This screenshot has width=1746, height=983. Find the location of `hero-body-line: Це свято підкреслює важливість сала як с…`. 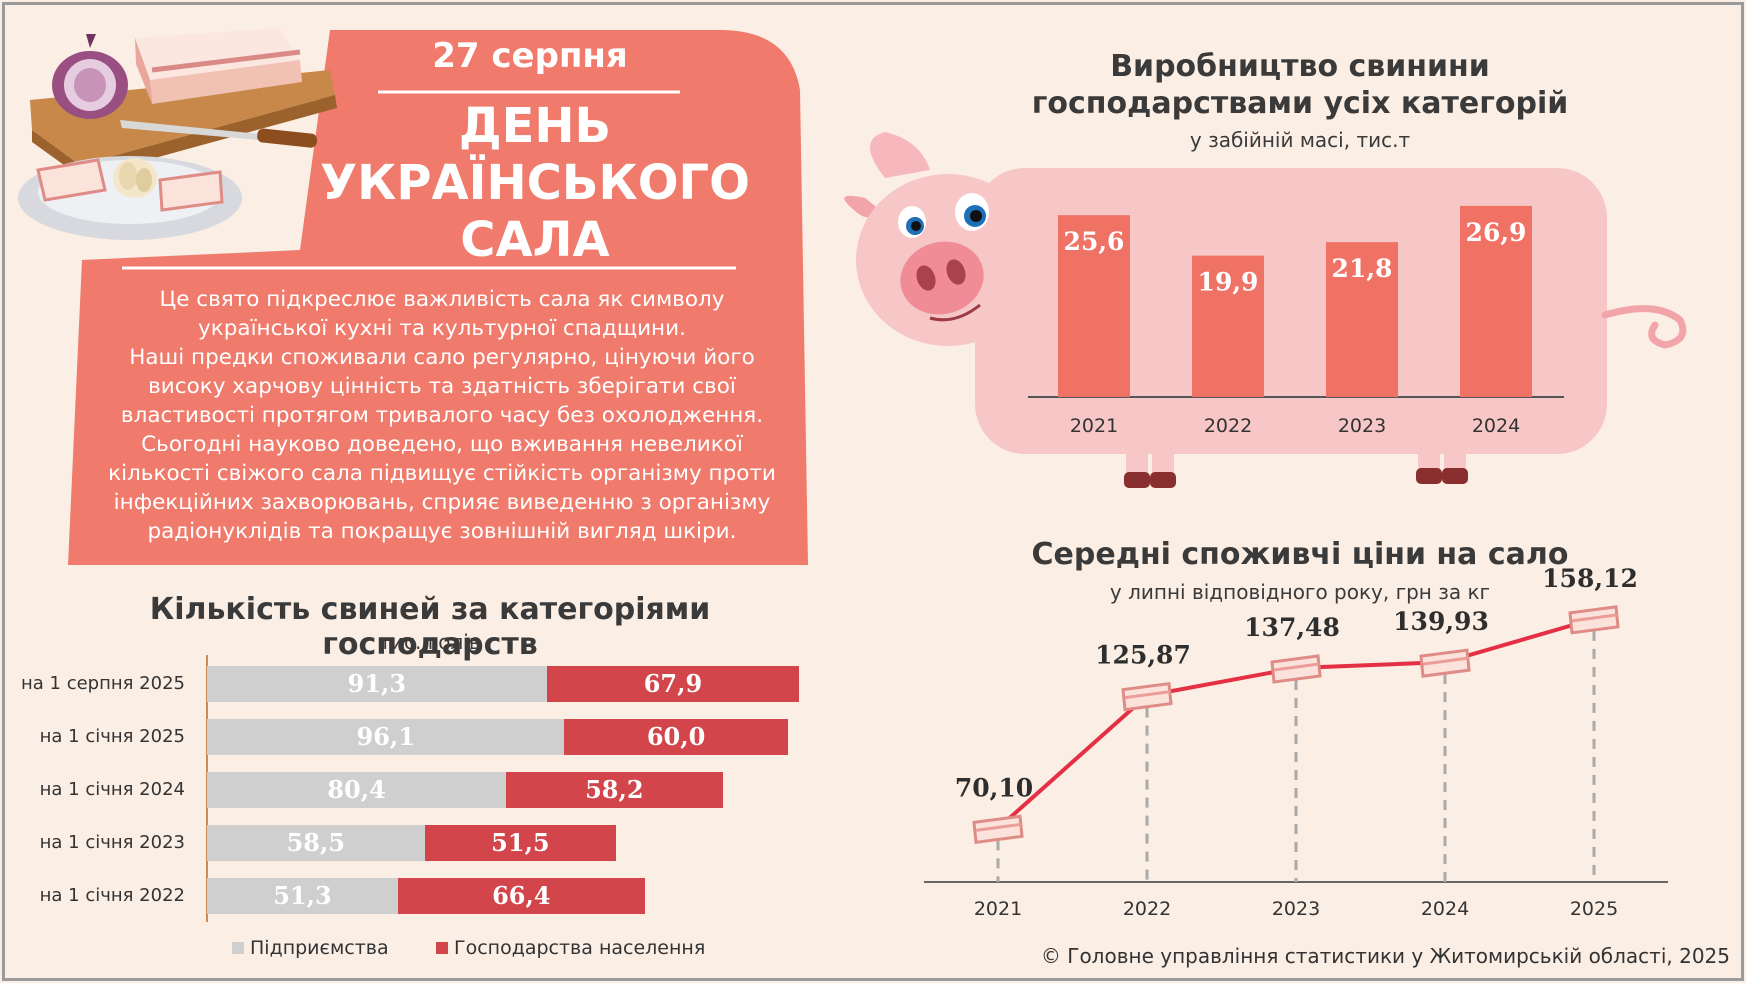

hero-body-line: Це свято підкреслює важливість сала як с… is located at coordinates (442, 299).